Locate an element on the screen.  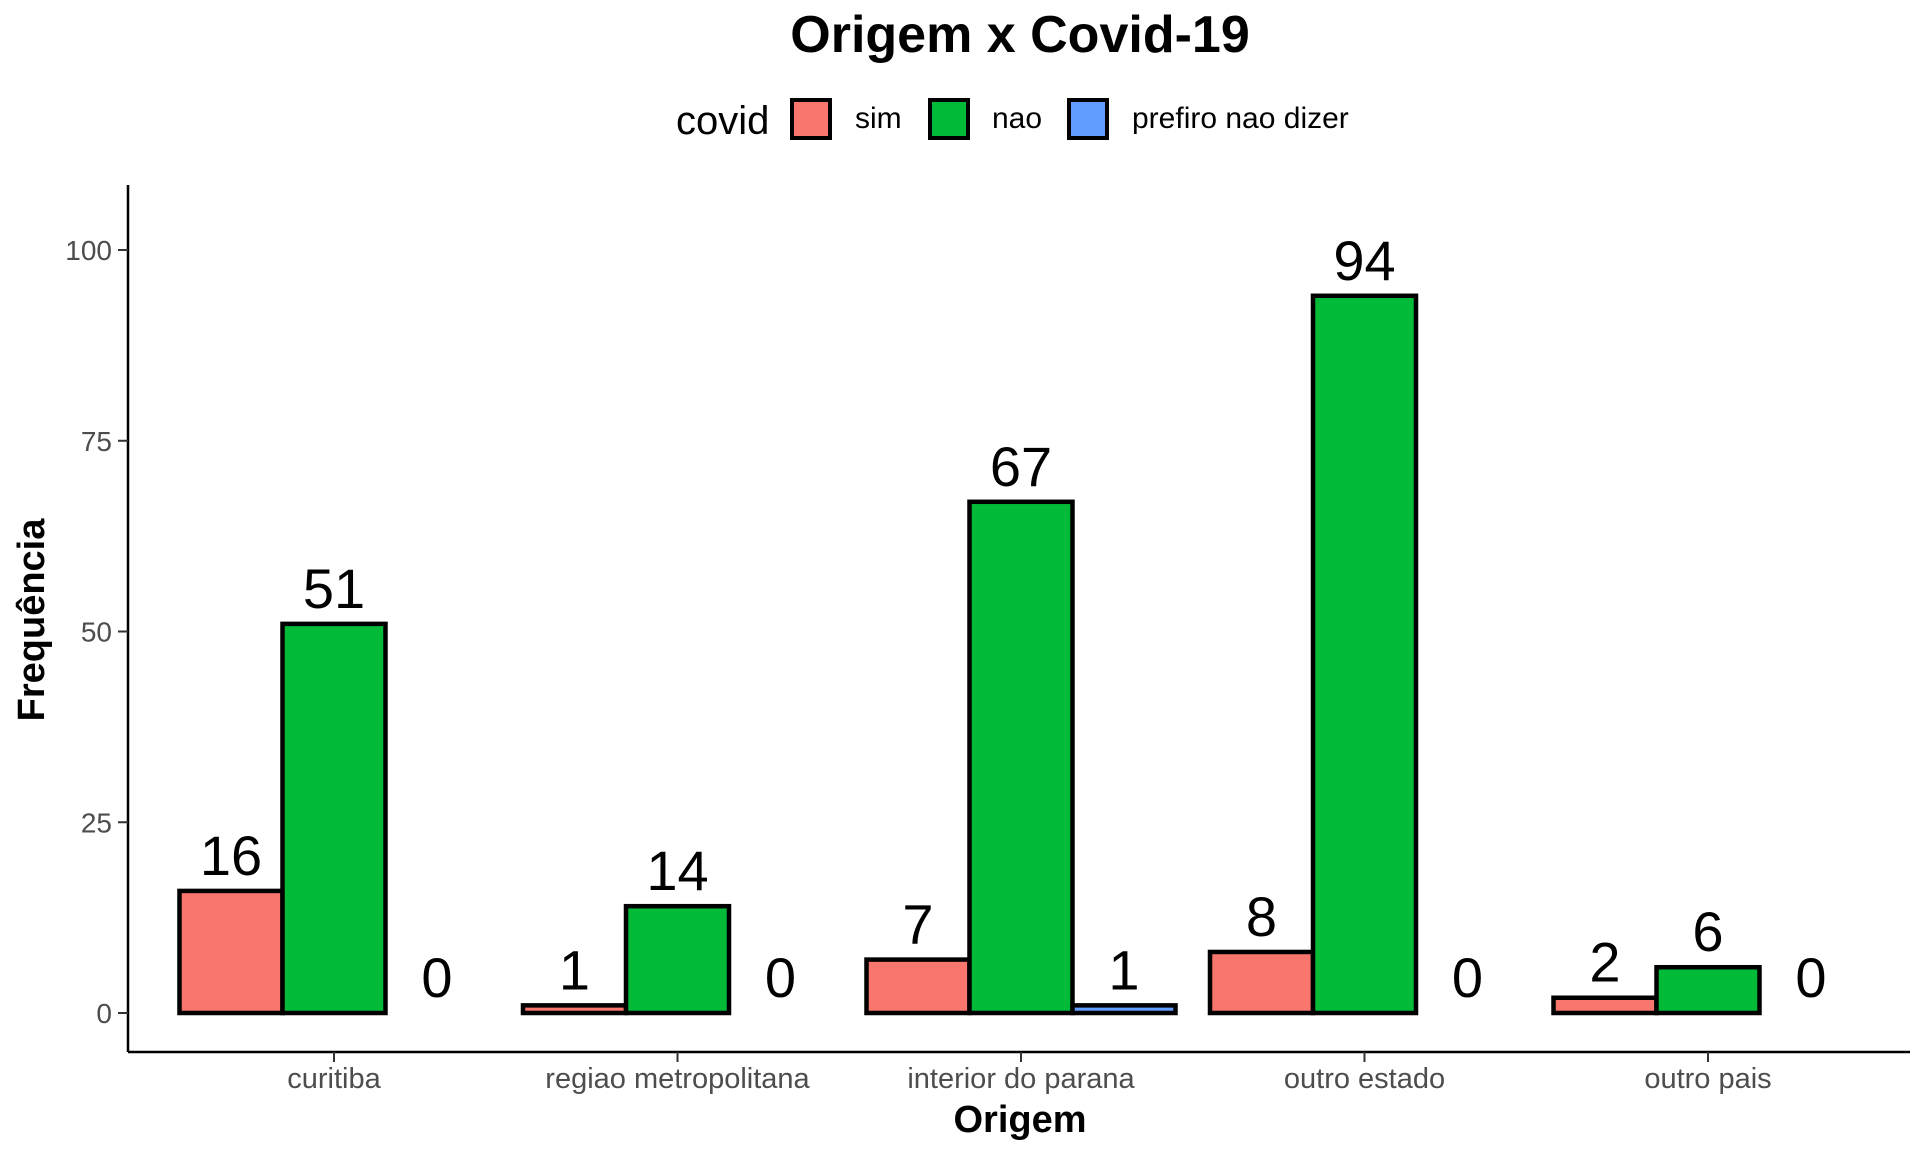
data-label: 94 is located at coordinates (1364, 260).